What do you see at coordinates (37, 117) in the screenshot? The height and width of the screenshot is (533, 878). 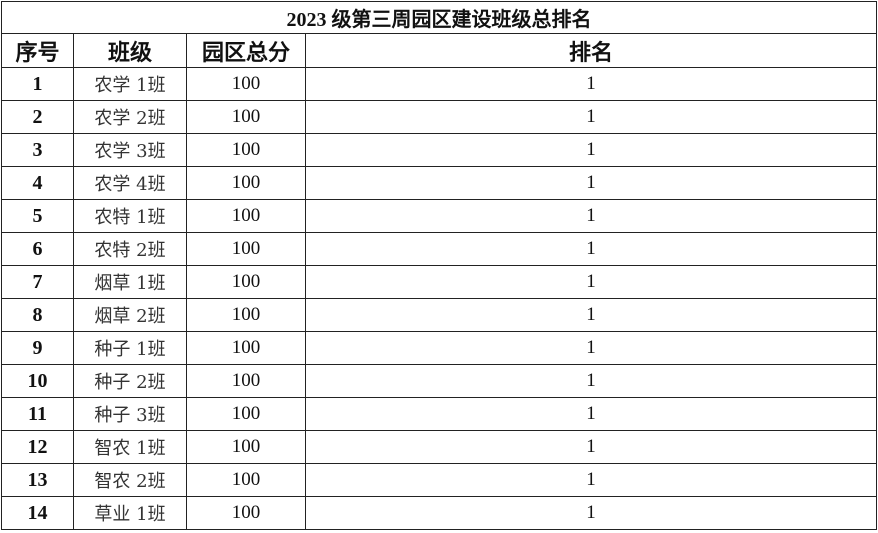 I see `row-index: 2` at bounding box center [37, 117].